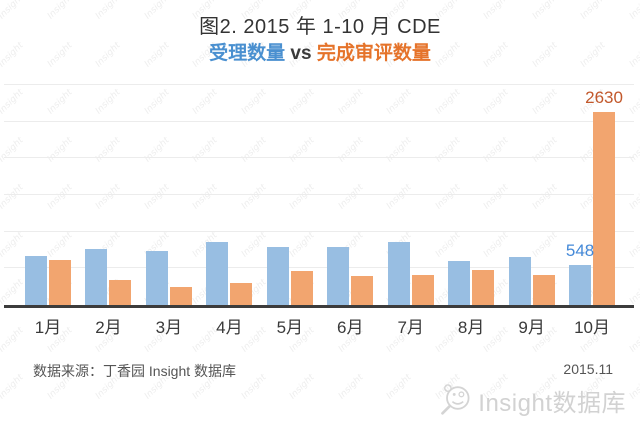 This screenshot has height=429, width=640. Describe the element at coordinates (247, 53) in the screenshot. I see `subtitle-series-received: 受理数量` at that location.